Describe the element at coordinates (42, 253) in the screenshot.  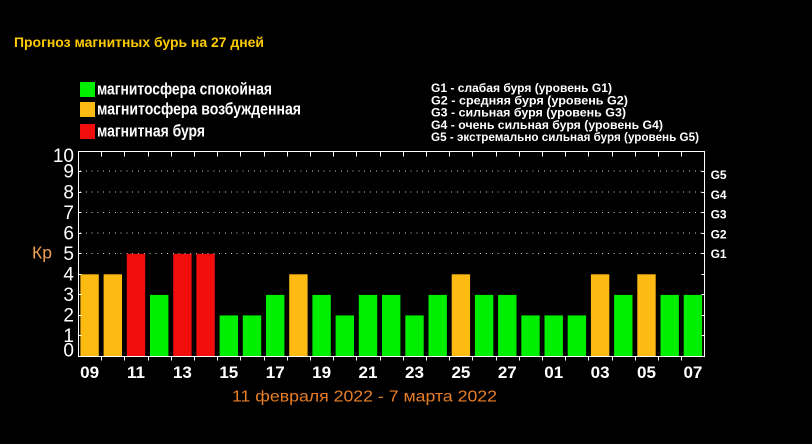
I see `svg-text: Кр` at that location.